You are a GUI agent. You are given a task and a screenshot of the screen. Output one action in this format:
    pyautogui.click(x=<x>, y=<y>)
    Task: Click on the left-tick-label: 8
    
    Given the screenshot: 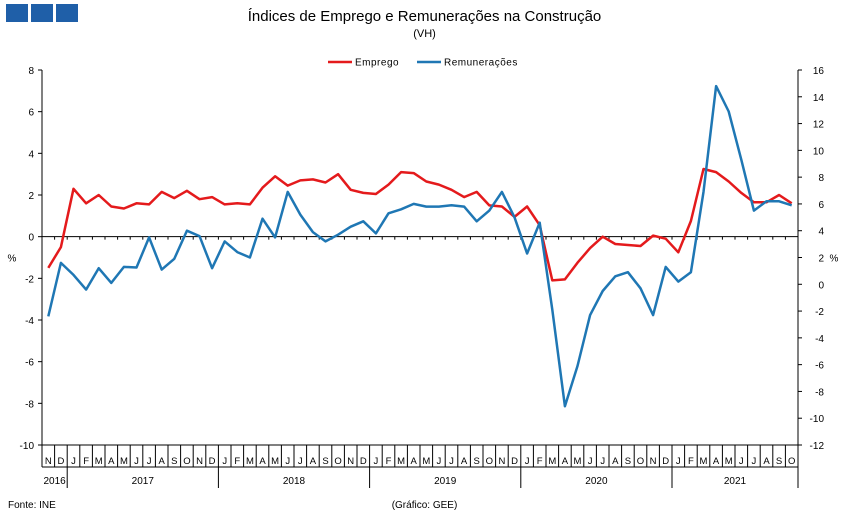 What is the action you would take?
    pyautogui.click(x=31, y=71)
    